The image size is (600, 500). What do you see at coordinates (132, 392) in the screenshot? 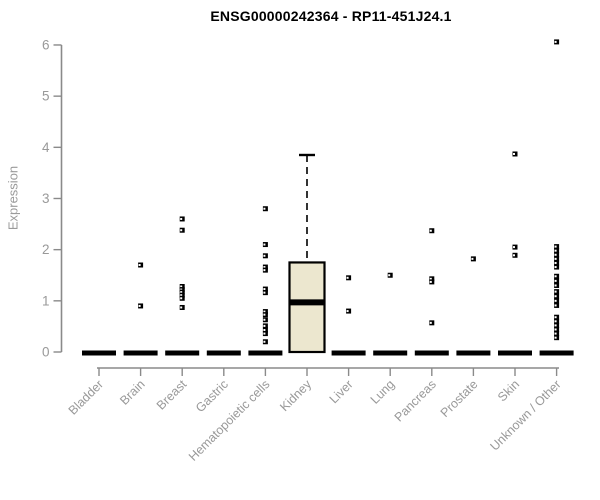
I see `x-category-label: Brain` at bounding box center [132, 392].